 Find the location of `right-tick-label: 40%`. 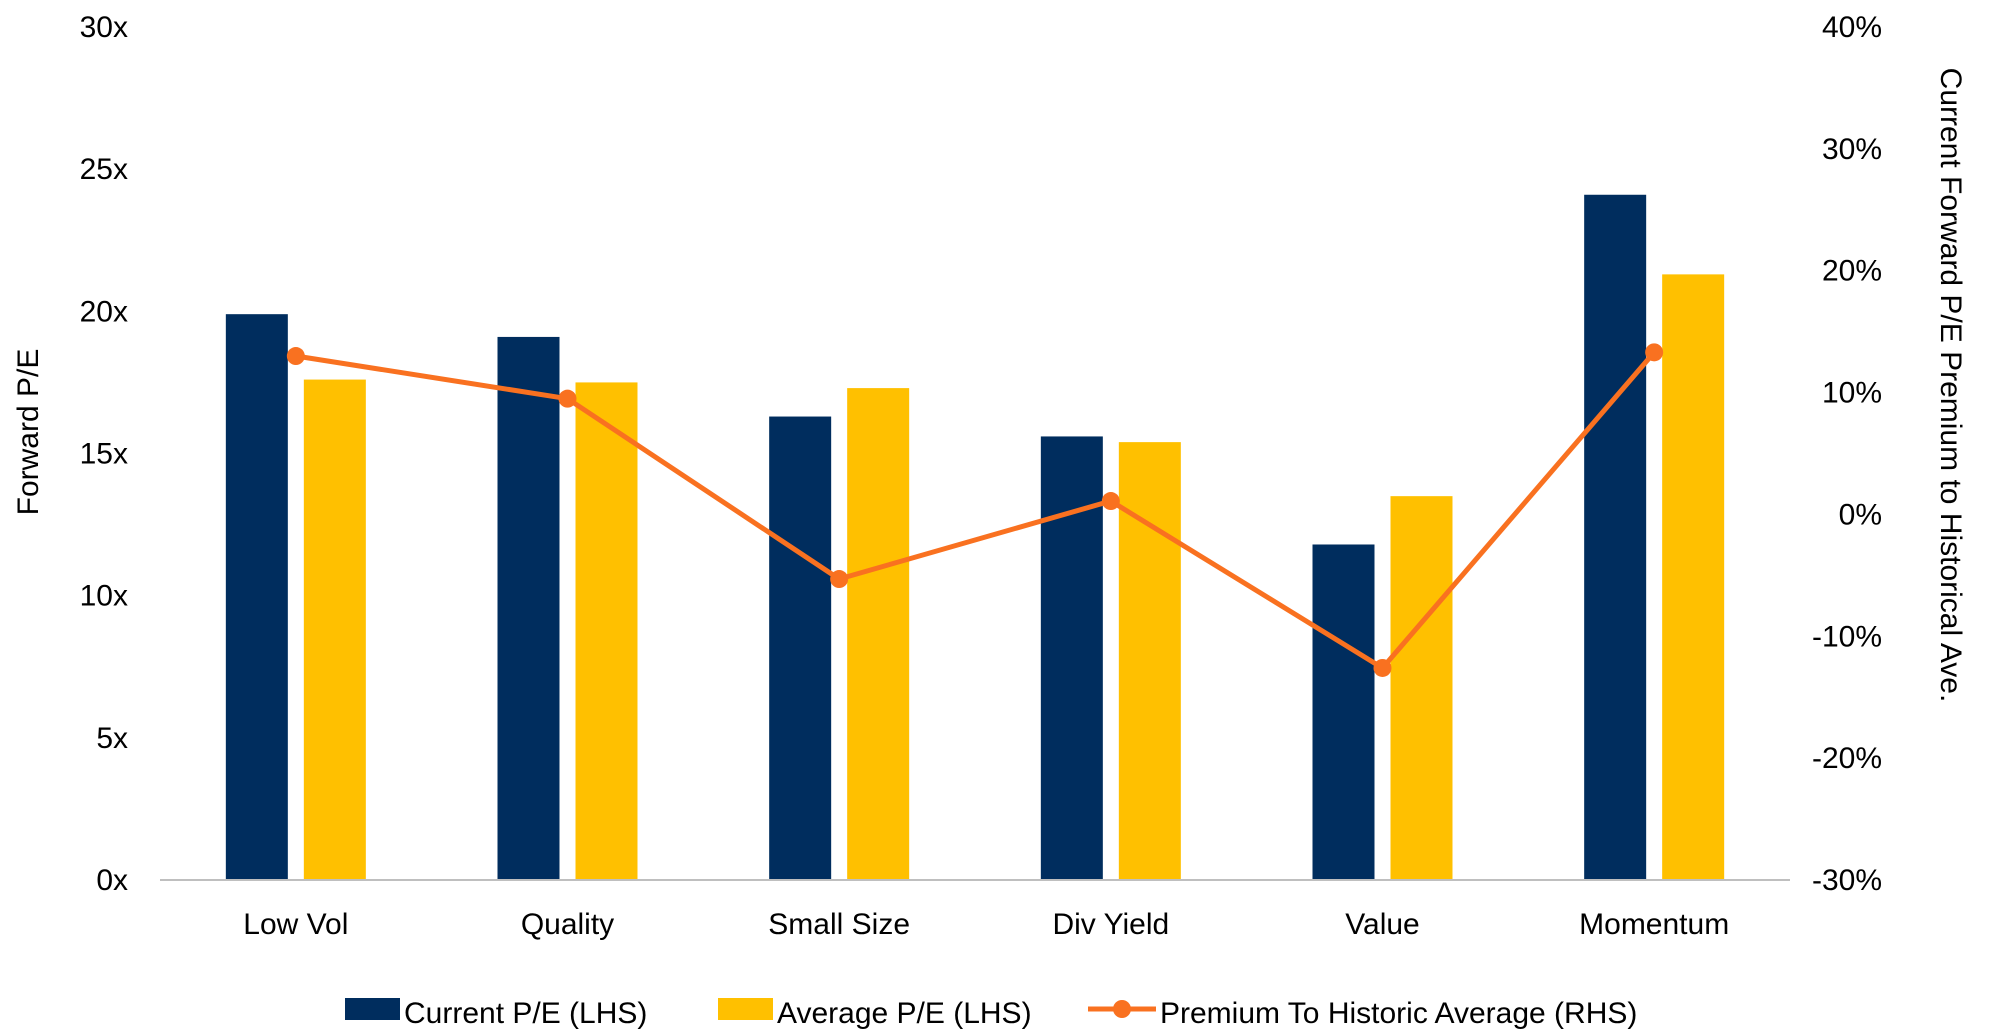

right-tick-label: 40% is located at coordinates (1852, 27).